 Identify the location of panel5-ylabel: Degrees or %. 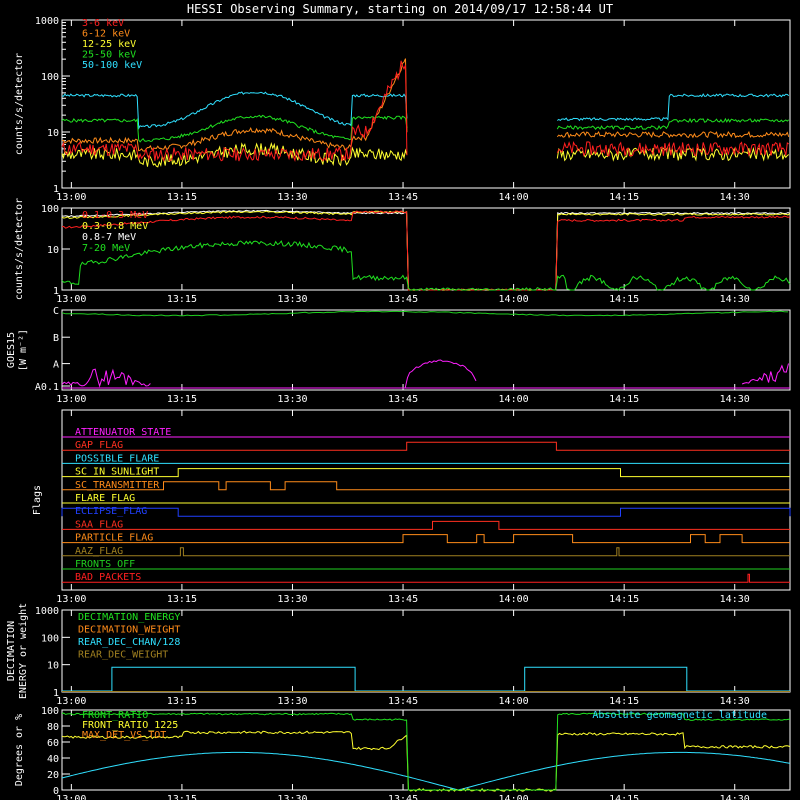
(19, 750).